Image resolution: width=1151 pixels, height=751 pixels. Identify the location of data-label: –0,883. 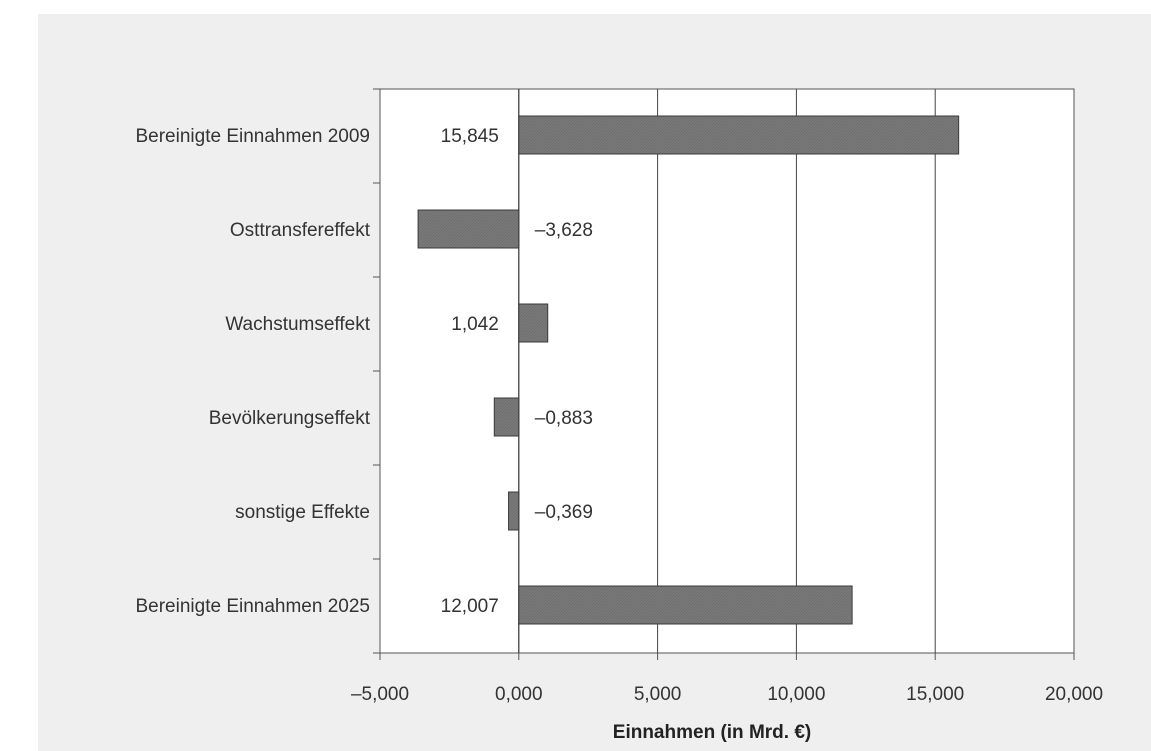
(564, 418).